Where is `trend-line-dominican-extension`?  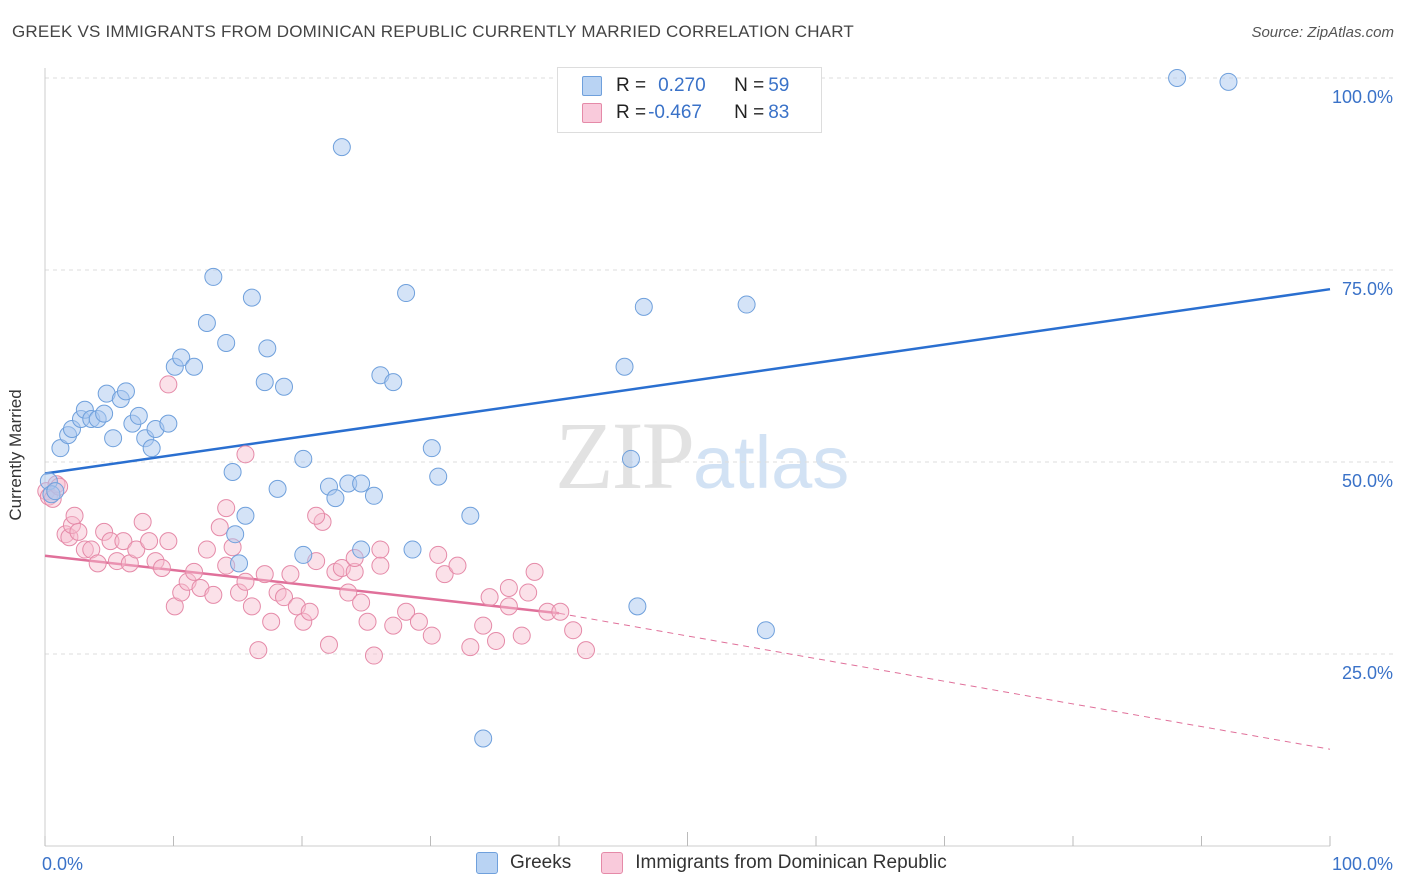 trend-line-dominican-extension is located at coordinates (944, 681).